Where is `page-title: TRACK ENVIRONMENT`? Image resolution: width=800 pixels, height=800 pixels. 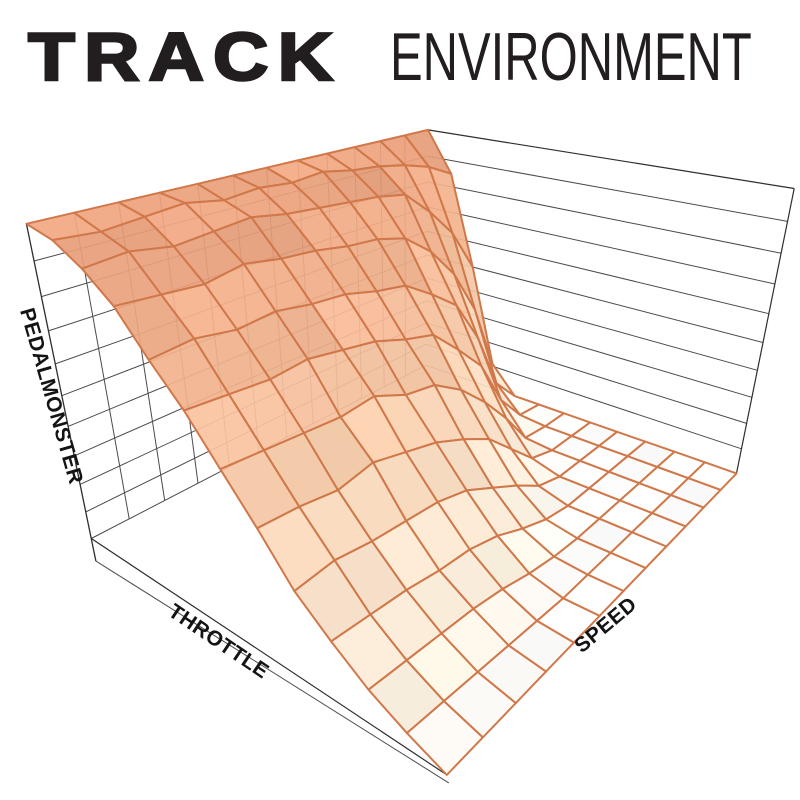 page-title: TRACK ENVIRONMENT is located at coordinates (389, 57).